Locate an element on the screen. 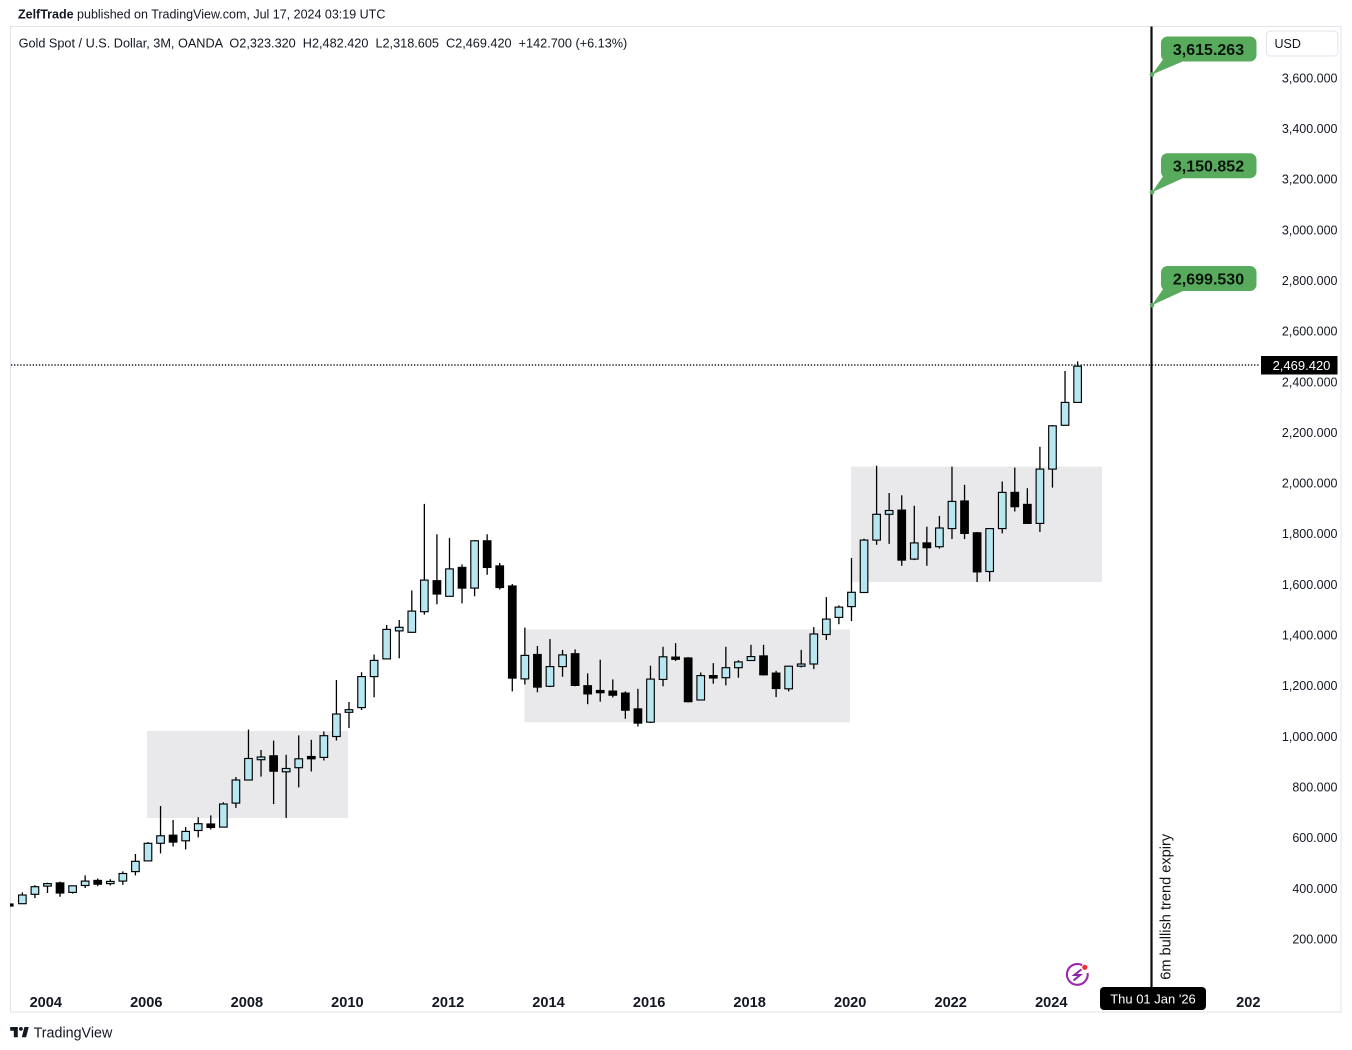 Image resolution: width=1352 pixels, height=1050 pixels. svg-text: 1,000.000 is located at coordinates (1310, 737).